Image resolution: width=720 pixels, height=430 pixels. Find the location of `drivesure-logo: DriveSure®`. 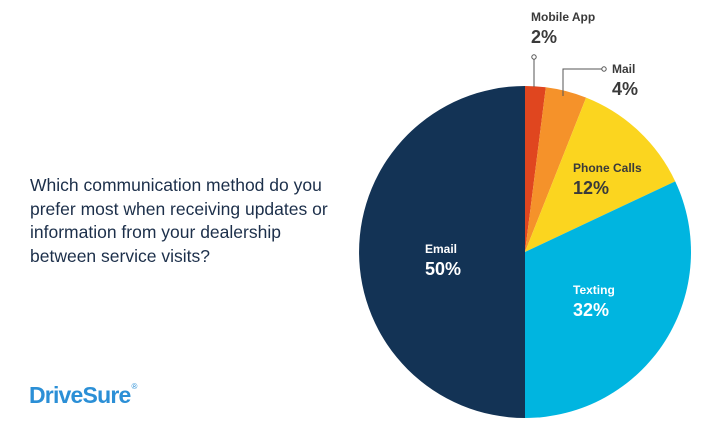

drivesure-logo: DriveSure® is located at coordinates (83, 395).